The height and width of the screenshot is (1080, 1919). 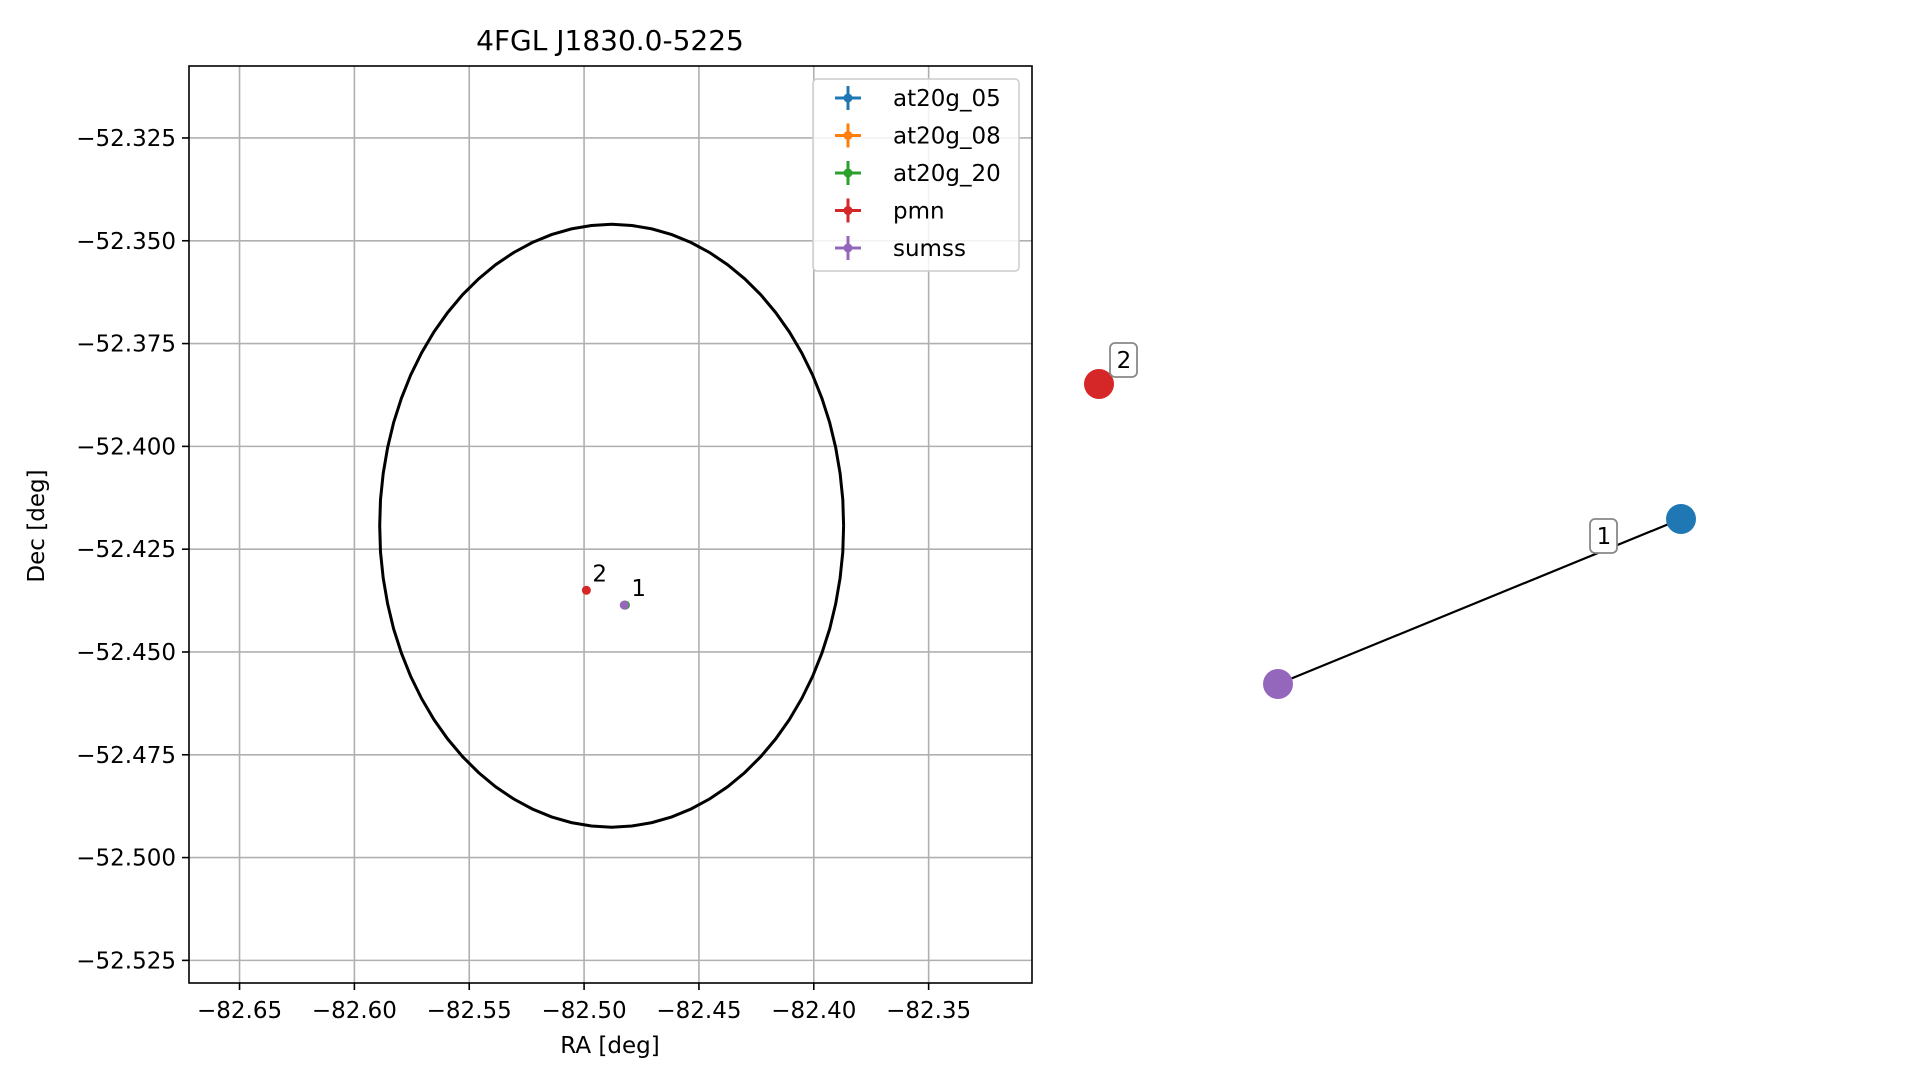 I want to click on network-node-pmn, so click(x=1099, y=384).